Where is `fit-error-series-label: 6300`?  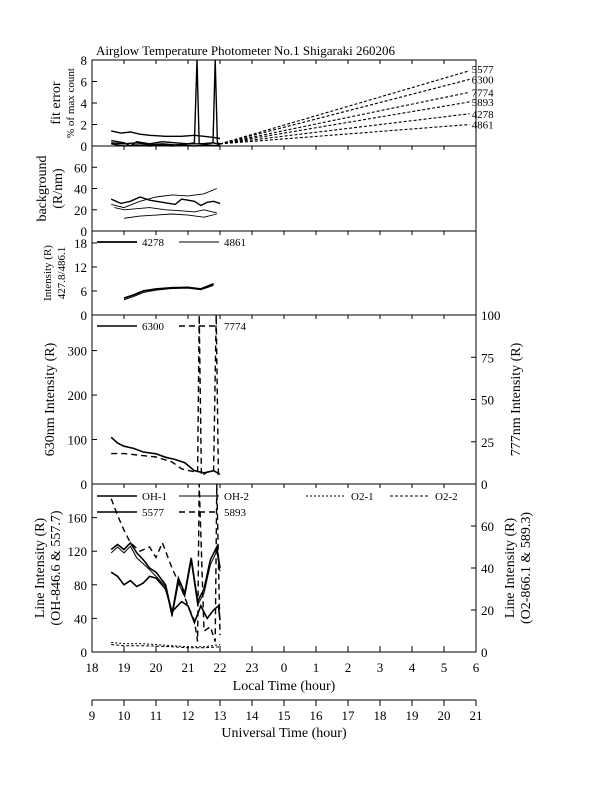 fit-error-series-label: 6300 is located at coordinates (483, 80).